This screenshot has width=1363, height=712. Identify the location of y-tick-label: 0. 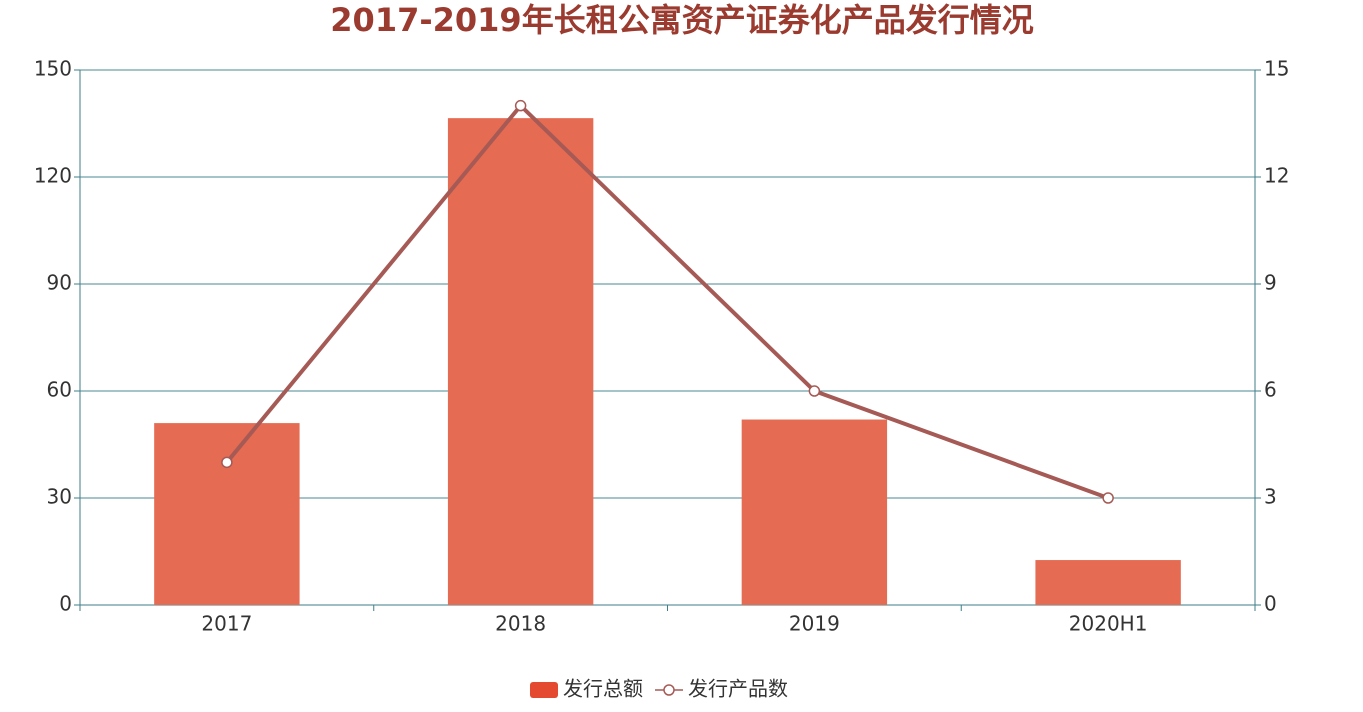
(65, 604).